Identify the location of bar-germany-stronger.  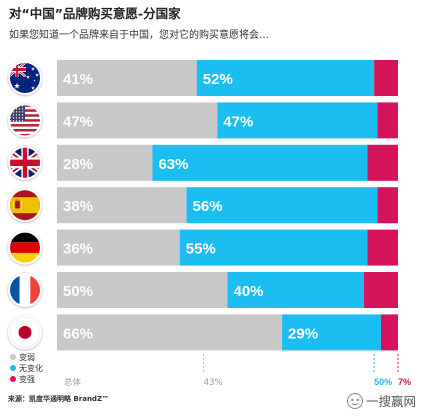
(382, 247).